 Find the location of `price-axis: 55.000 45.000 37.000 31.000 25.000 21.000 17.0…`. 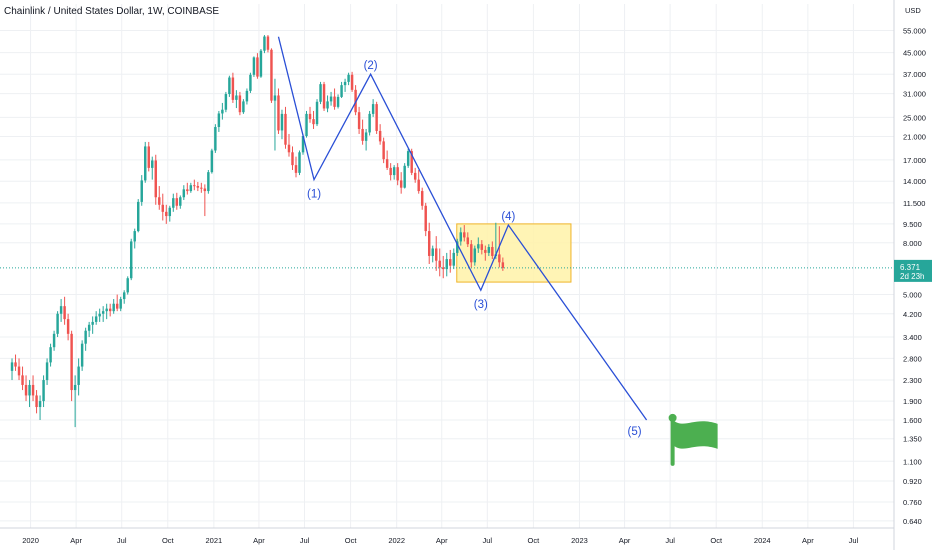

price-axis: 55.000 45.000 37.000 31.000 25.000 21.000 17.0… is located at coordinates (912, 275).